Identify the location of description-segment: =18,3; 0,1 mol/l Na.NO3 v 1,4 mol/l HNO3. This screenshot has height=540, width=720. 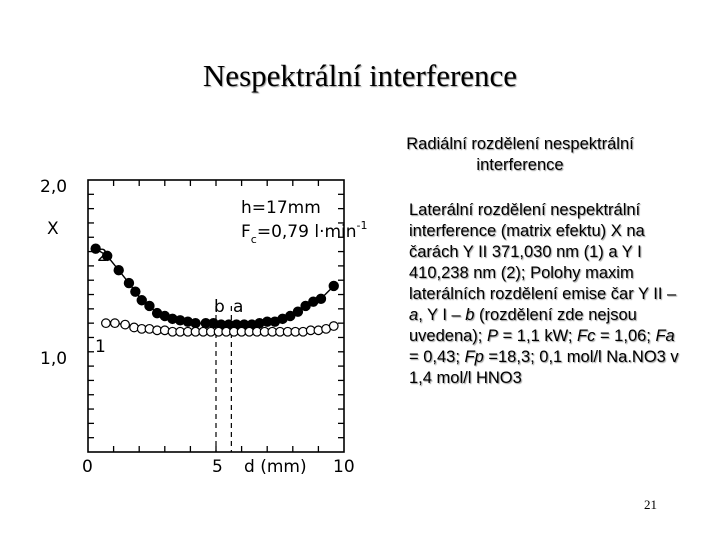
(544, 367).